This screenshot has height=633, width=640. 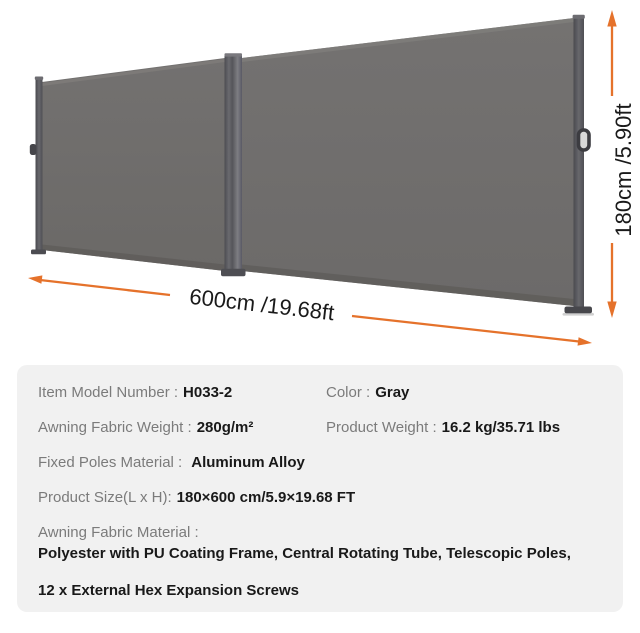 I want to click on width-arrow-right-line, so click(x=465, y=328).